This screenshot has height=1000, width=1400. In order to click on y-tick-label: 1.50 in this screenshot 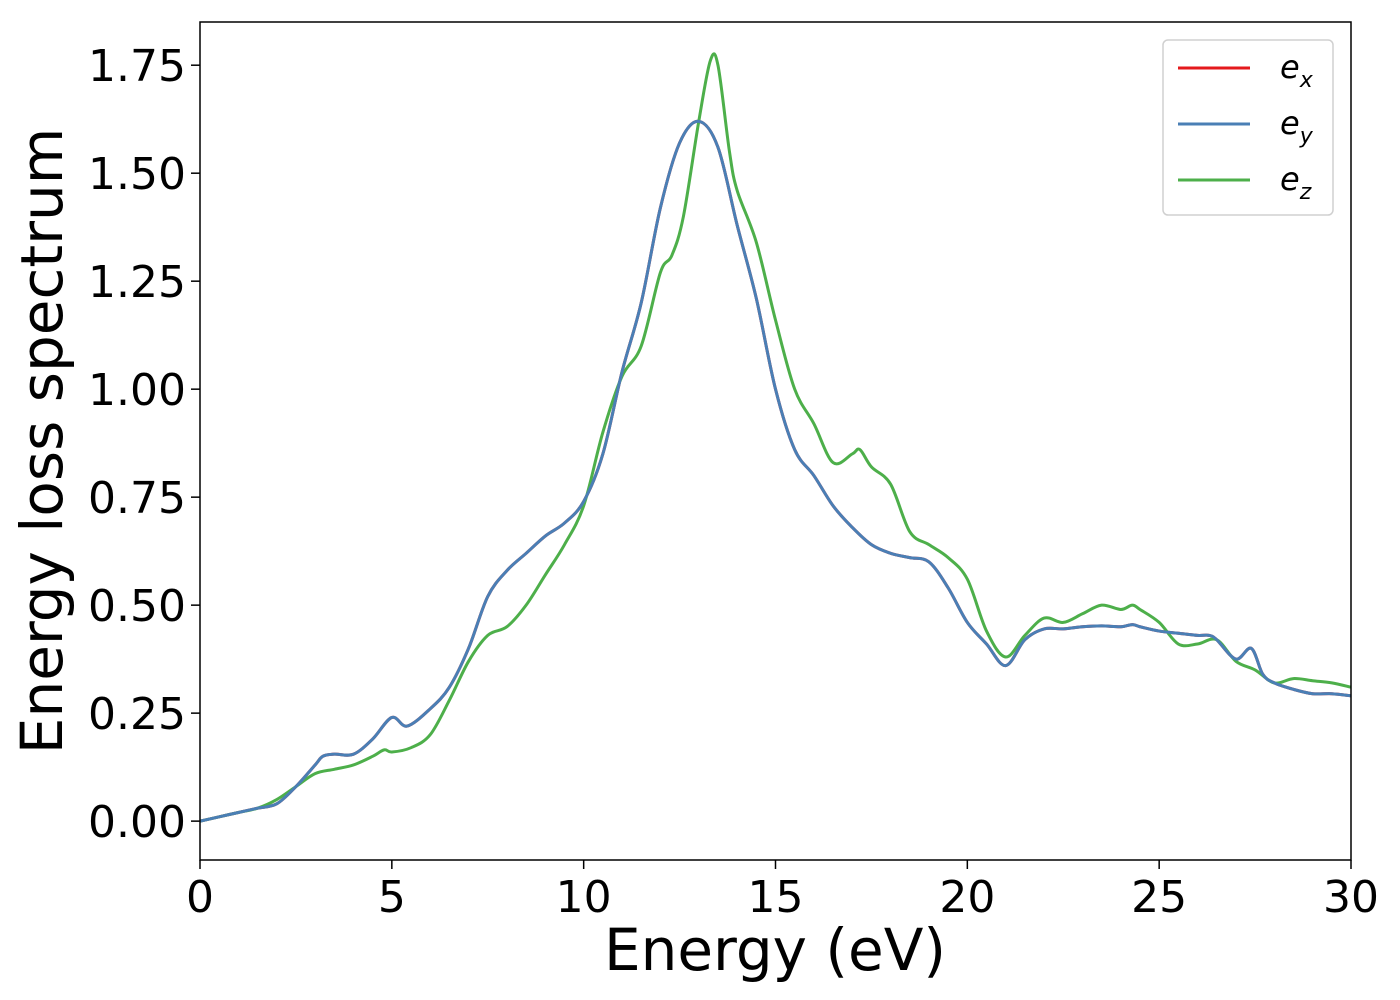, I will do `click(137, 174)`.